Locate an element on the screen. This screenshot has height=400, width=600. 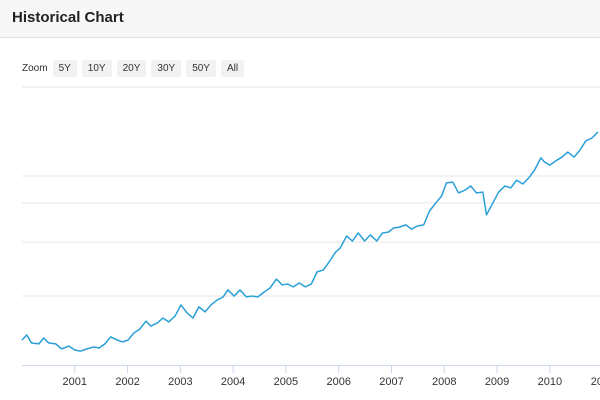
x-tick-label: 2002 is located at coordinates (127, 382).